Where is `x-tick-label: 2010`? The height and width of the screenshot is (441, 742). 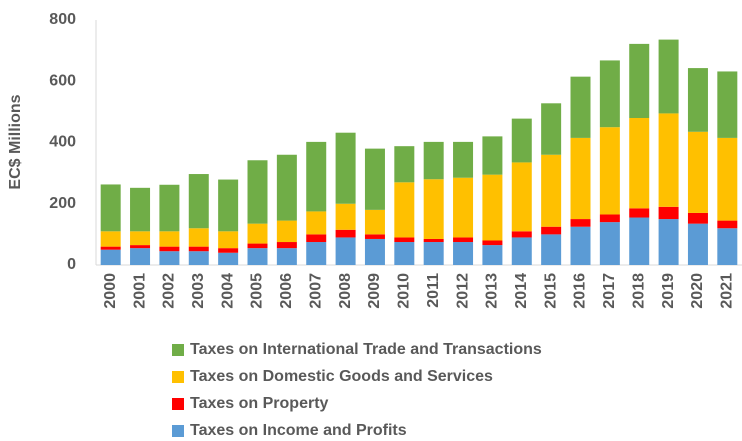
x-tick-label: 2010 is located at coordinates (404, 291).